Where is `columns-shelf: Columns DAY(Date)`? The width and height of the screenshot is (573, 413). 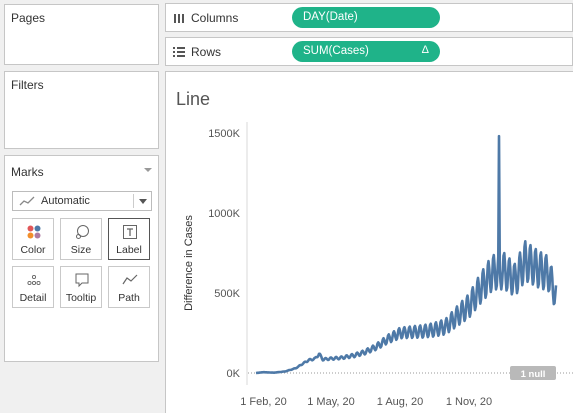
columns-shelf: Columns DAY(Date) is located at coordinates (369, 17).